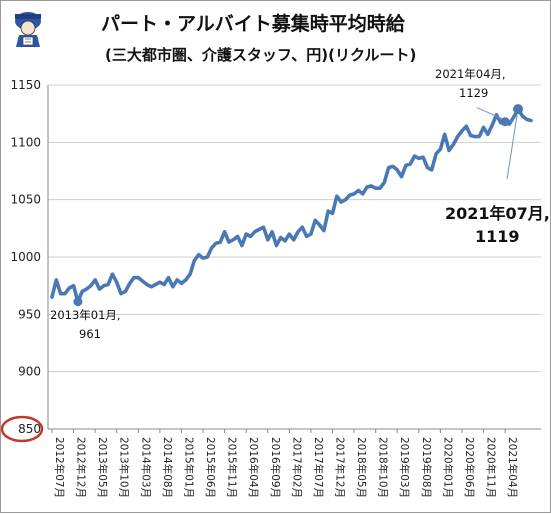 Image resolution: width=551 pixels, height=514 pixels. Describe the element at coordinates (253, 23) in the screenshot. I see `chart-title: パート・アルバイト募集時平均時給` at that location.